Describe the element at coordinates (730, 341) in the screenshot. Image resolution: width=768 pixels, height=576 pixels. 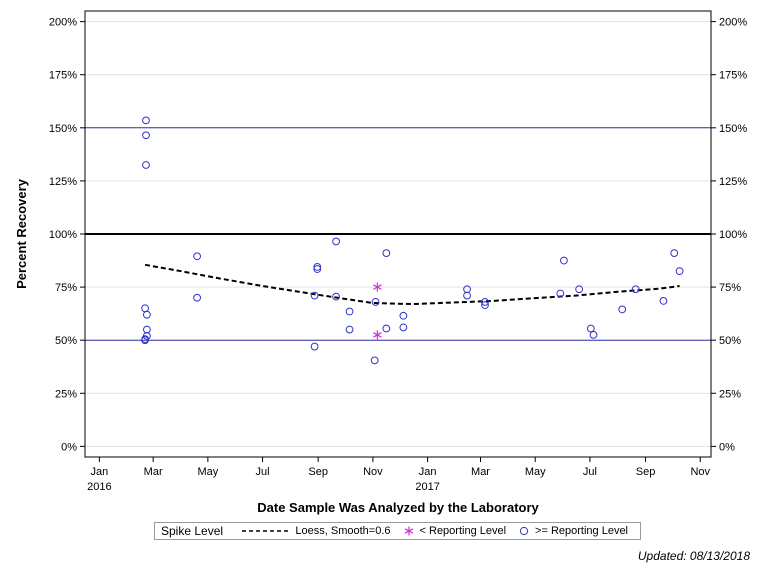
I see `y-tick-label-right: 50%` at that location.